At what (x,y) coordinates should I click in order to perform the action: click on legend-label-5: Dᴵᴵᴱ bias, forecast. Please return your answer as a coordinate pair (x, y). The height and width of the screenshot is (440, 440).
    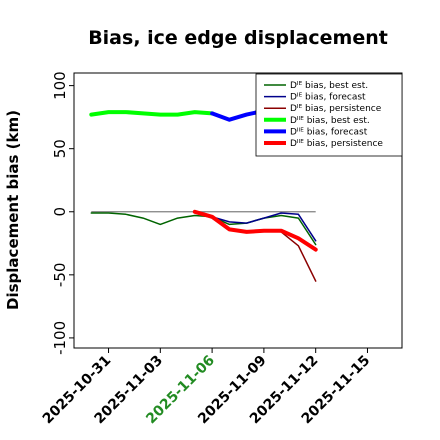
    Looking at the image, I should click on (329, 132).